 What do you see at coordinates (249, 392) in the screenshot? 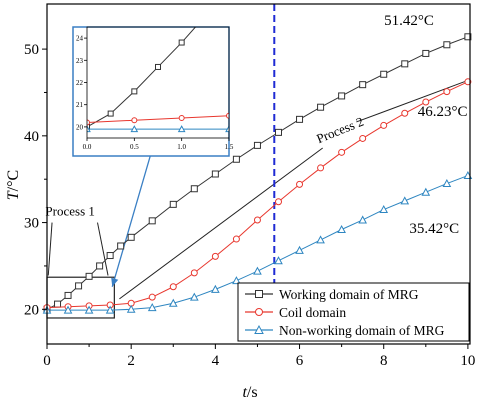
I see `x-axis-label: t/s` at bounding box center [249, 392].